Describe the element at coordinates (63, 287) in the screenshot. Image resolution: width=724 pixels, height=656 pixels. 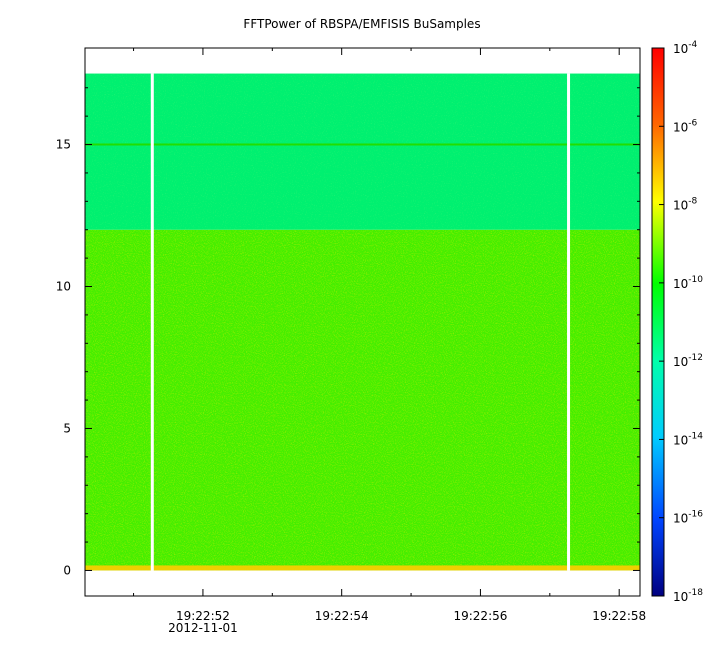
I see `y-tick-label: 10` at that location.